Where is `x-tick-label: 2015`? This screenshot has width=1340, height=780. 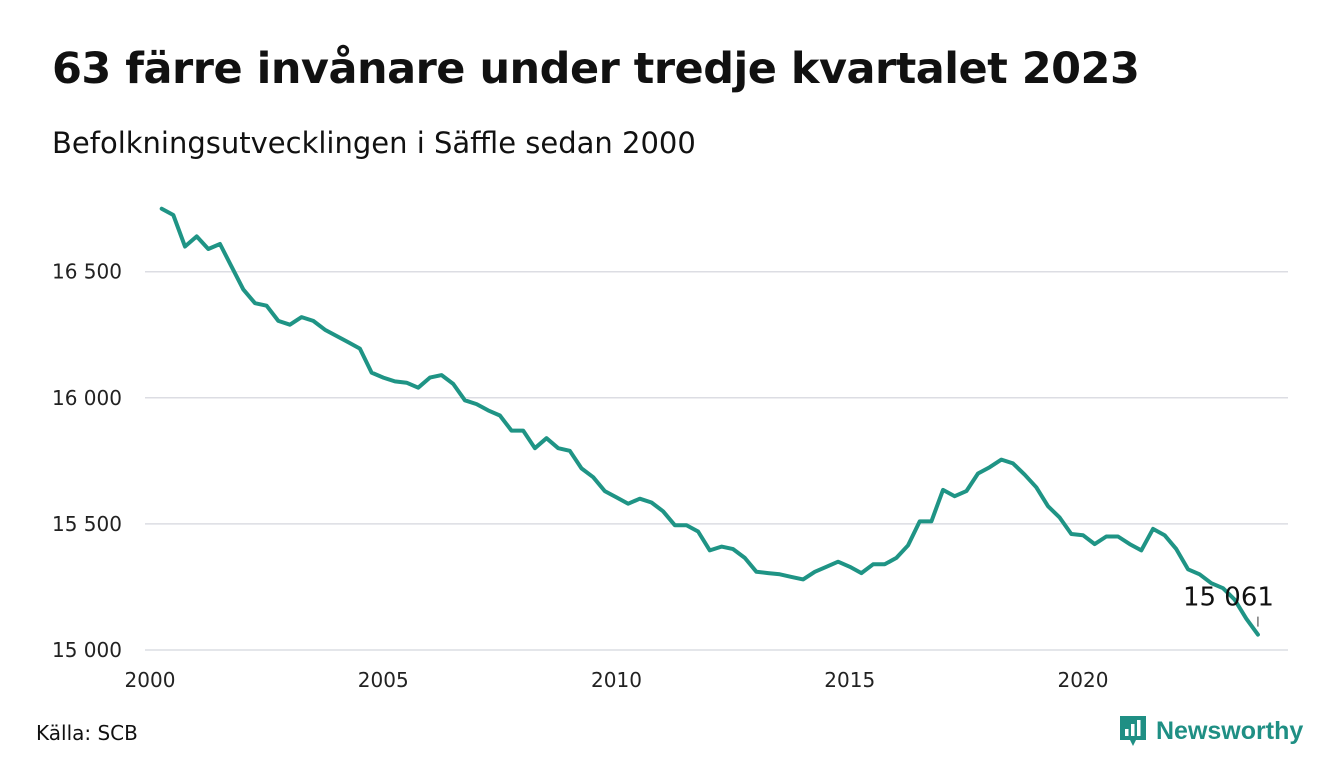 x-tick-label: 2015 is located at coordinates (849, 680).